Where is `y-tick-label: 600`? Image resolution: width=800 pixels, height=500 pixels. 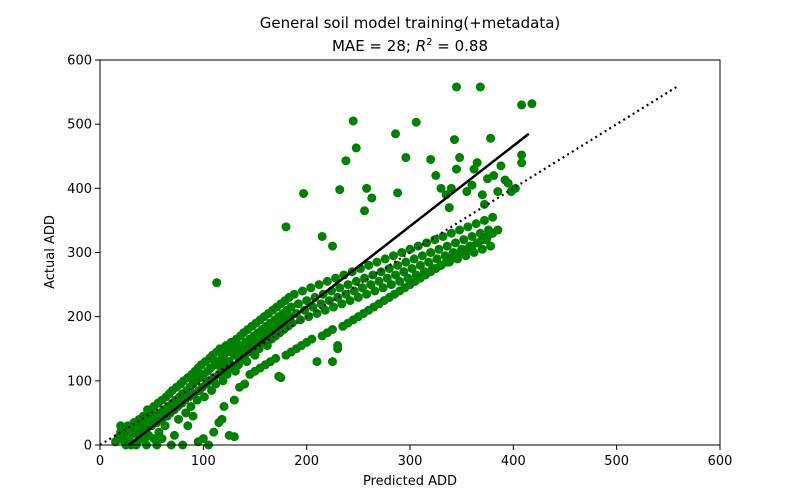
y-tick-label: 600 is located at coordinates (79, 61).